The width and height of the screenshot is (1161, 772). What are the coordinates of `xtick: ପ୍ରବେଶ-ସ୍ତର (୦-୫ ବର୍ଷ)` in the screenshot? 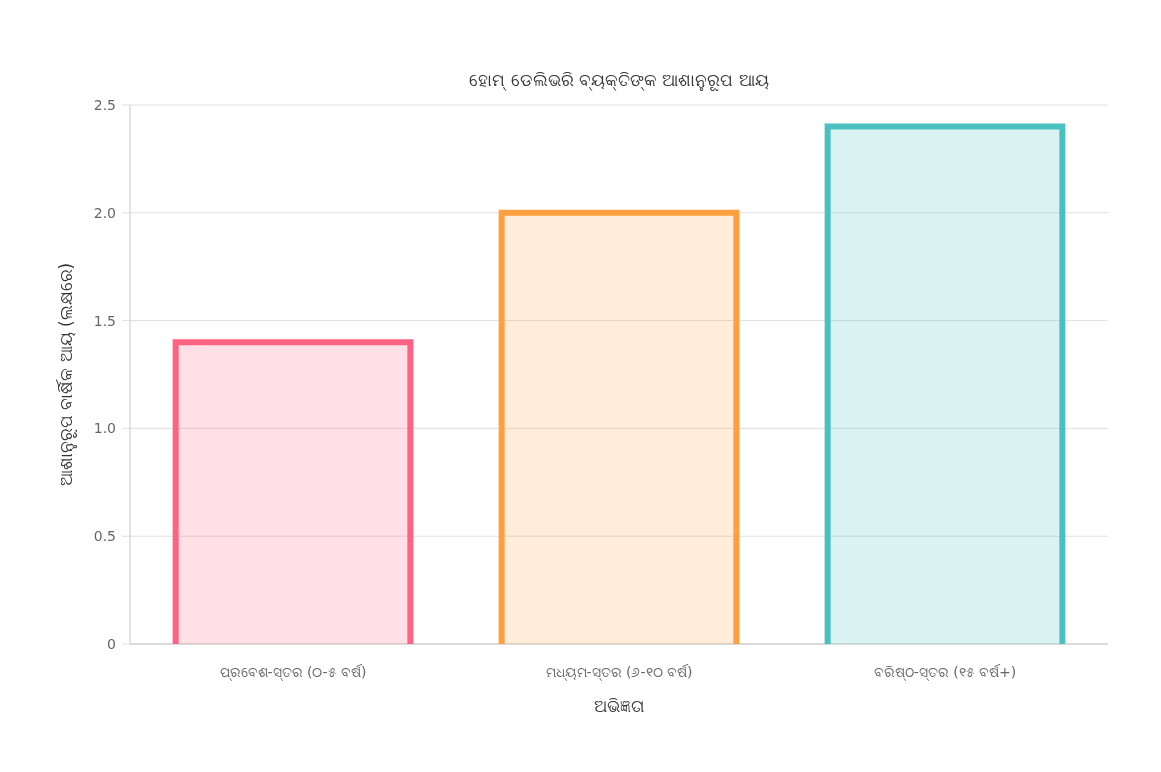 It's located at (293, 672).